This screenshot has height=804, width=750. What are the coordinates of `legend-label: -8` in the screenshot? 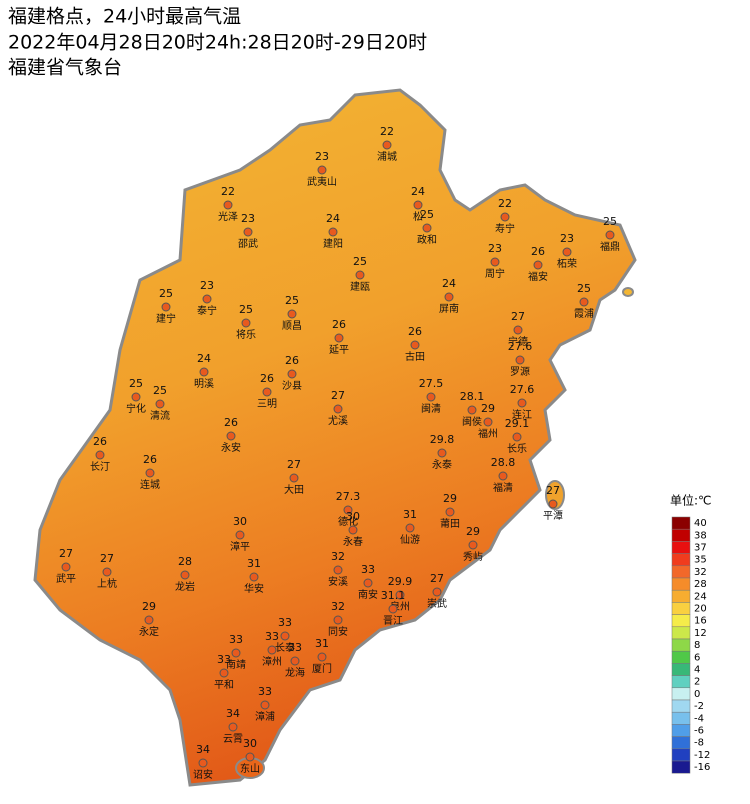 It's located at (699, 743).